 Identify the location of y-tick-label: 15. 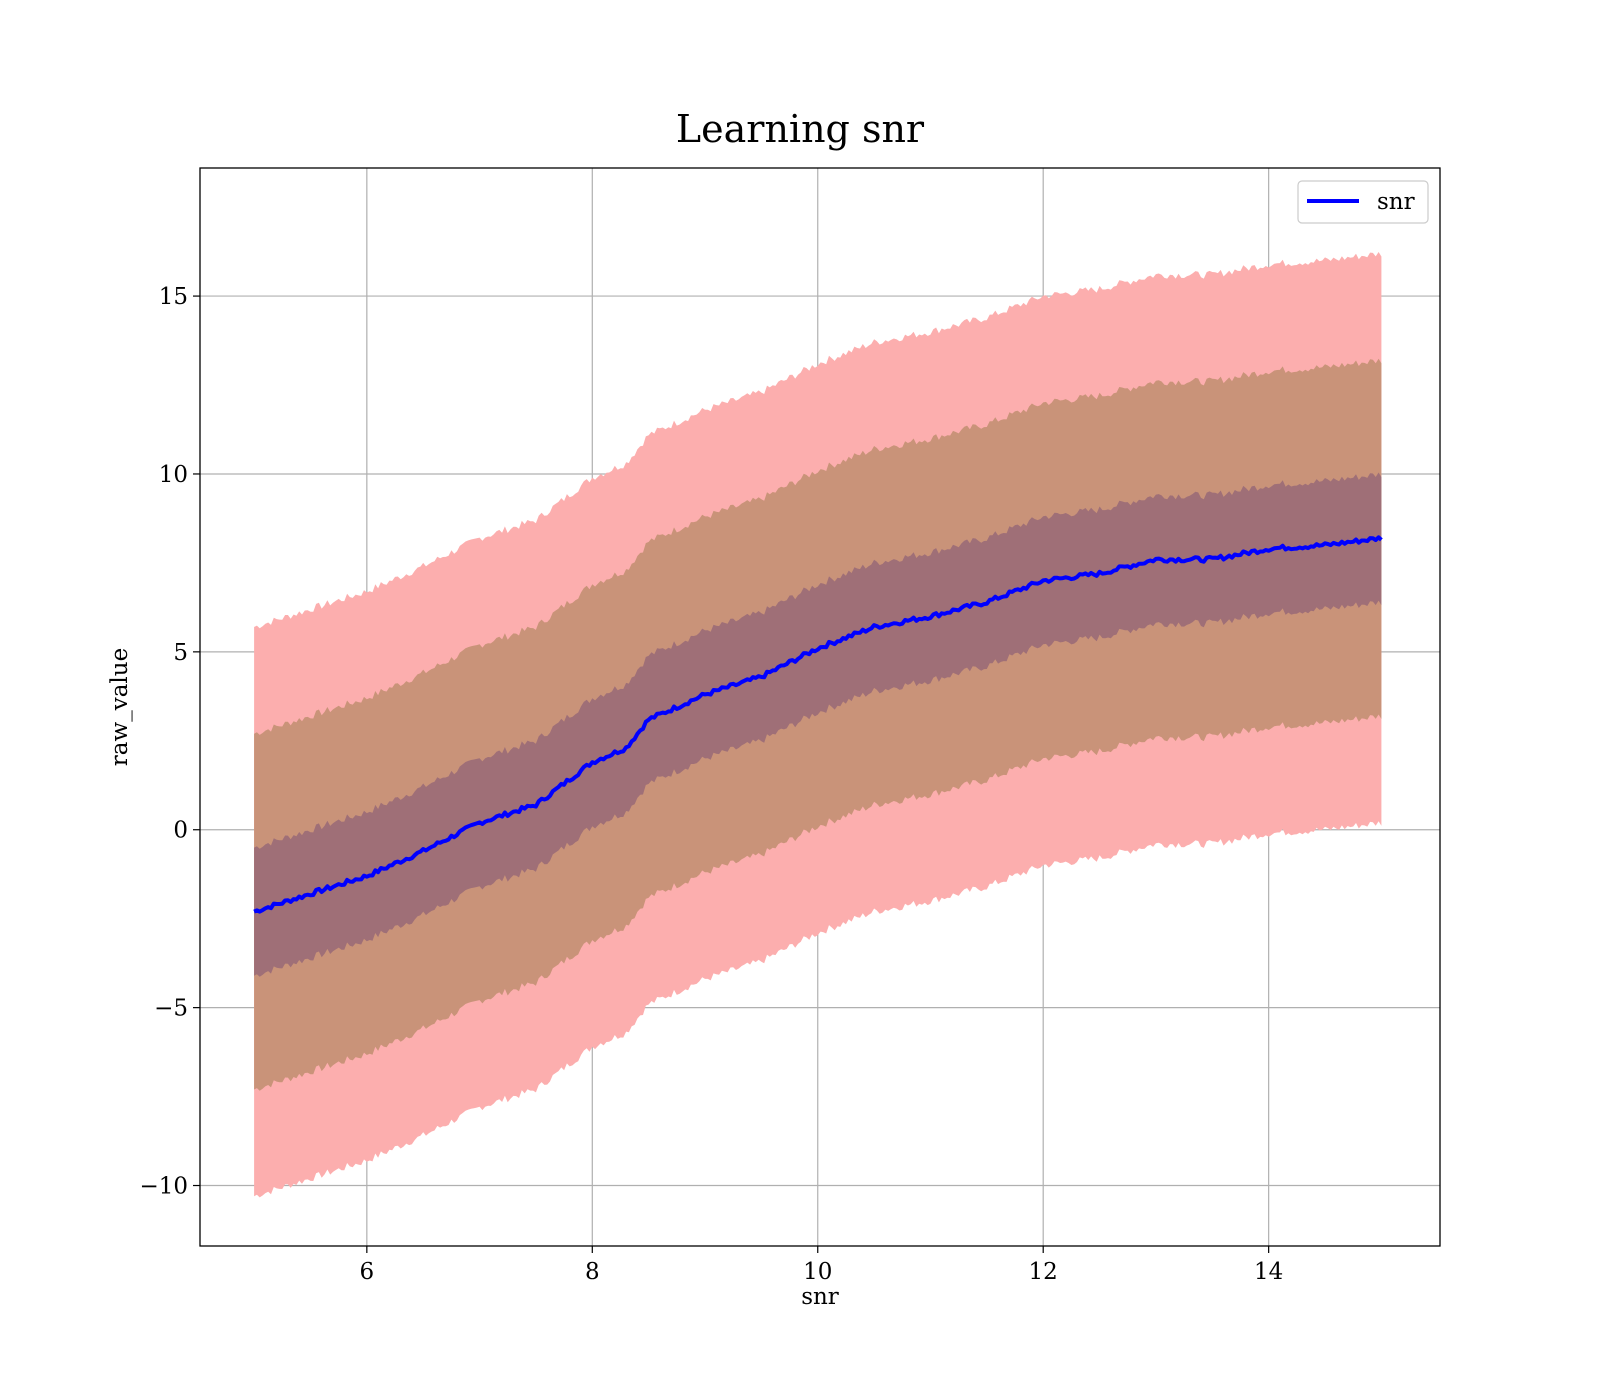
(173, 297).